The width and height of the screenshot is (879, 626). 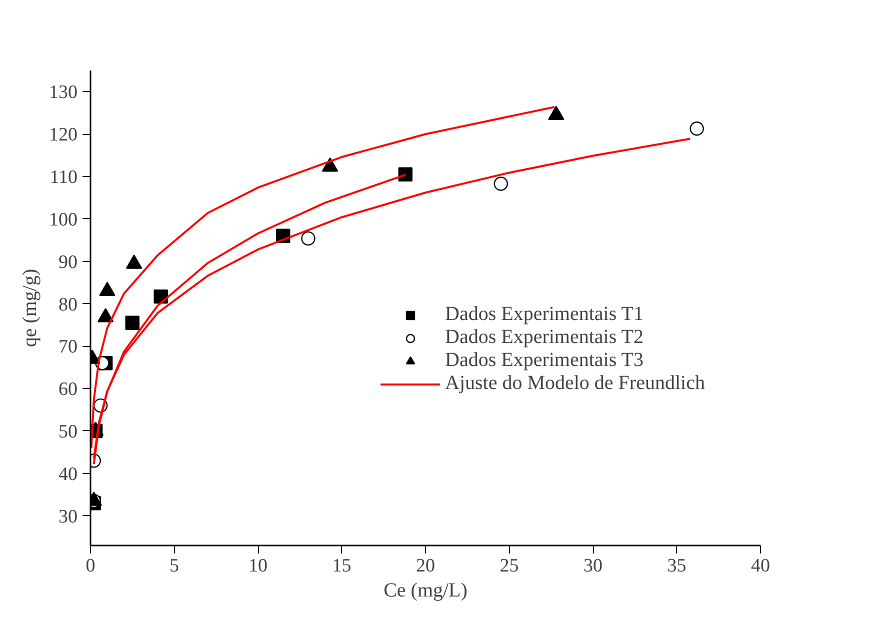 What do you see at coordinates (258, 566) in the screenshot?
I see `x-tick-label: 10` at bounding box center [258, 566].